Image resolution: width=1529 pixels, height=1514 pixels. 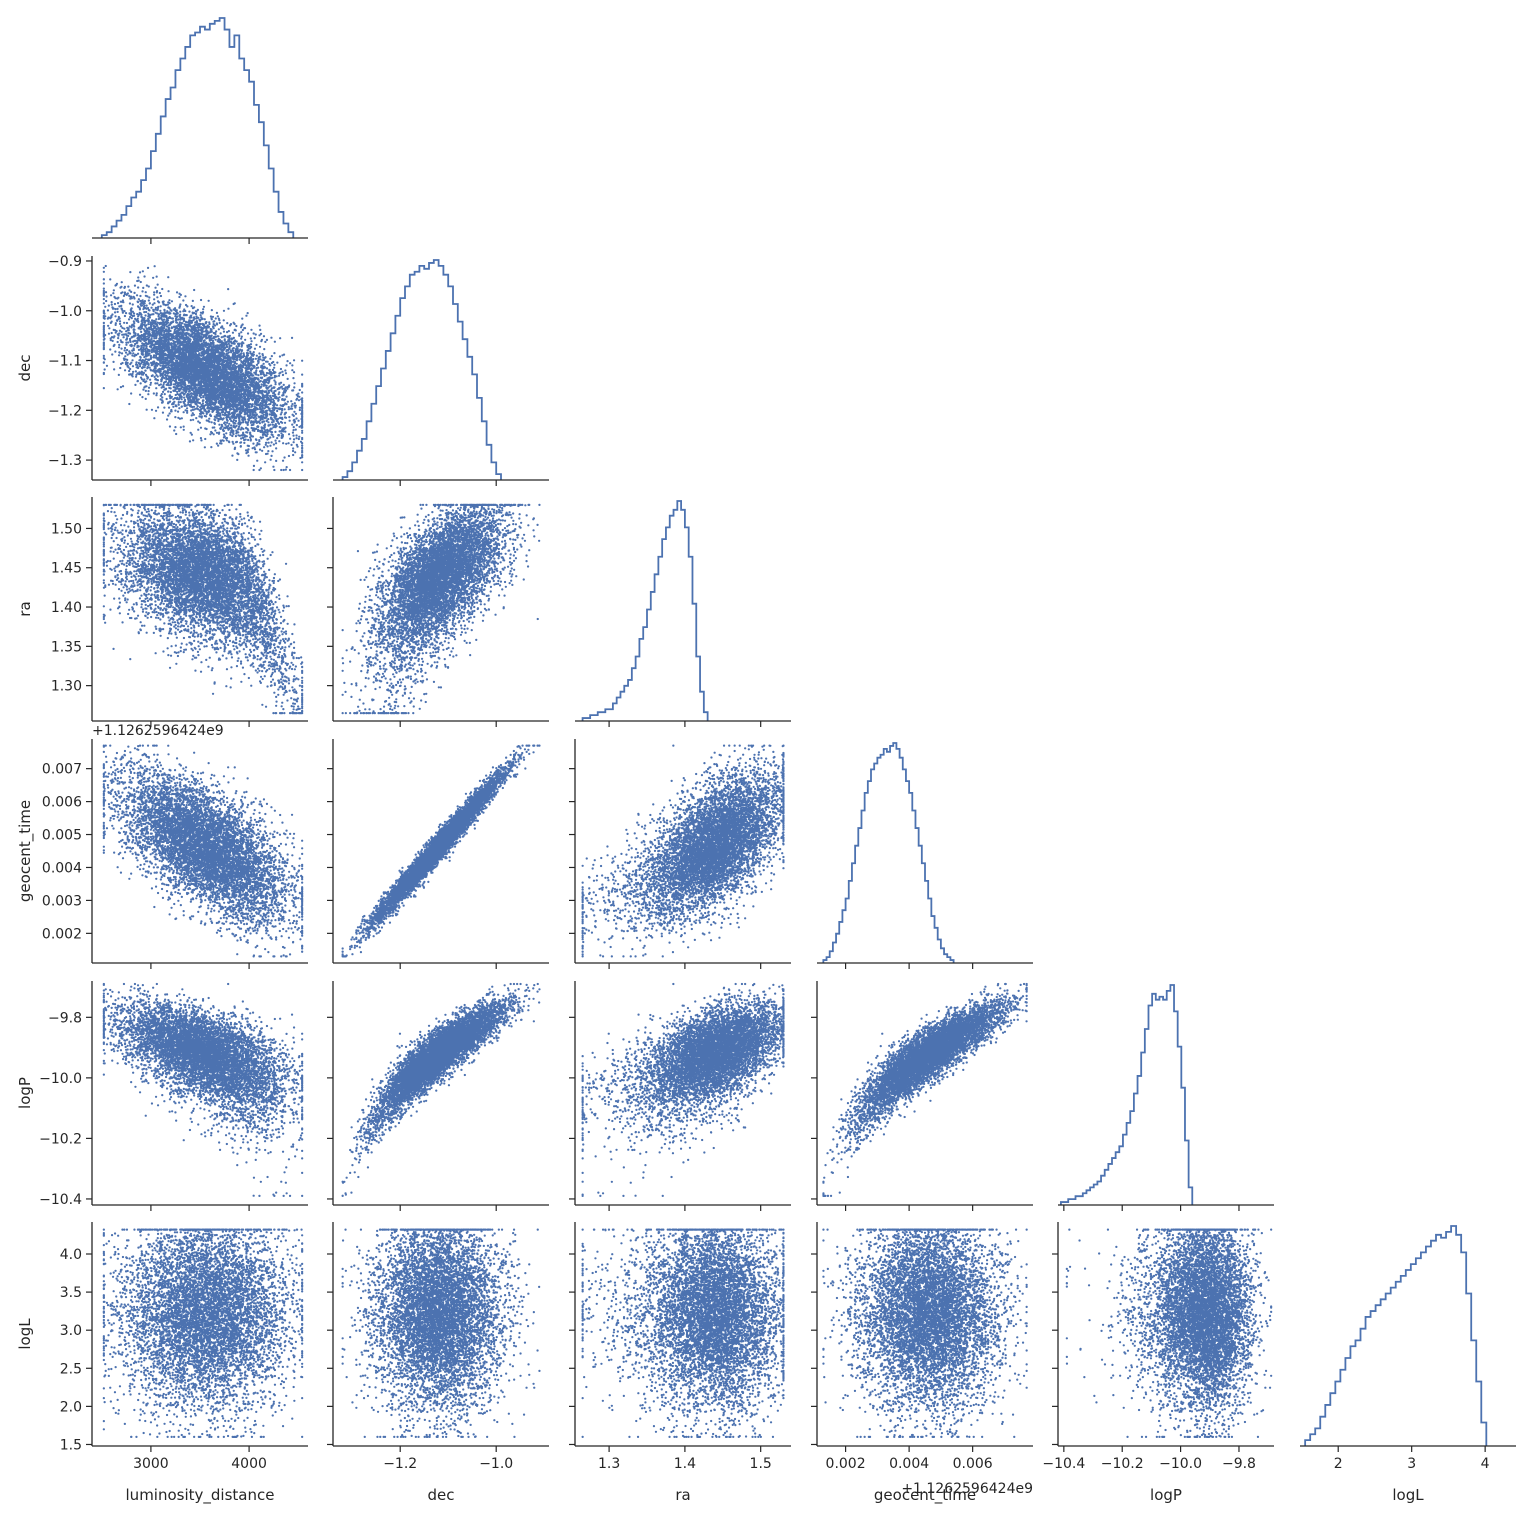 What do you see at coordinates (71, 1445) in the screenshot?
I see `y-tick-label: 1.5` at bounding box center [71, 1445].